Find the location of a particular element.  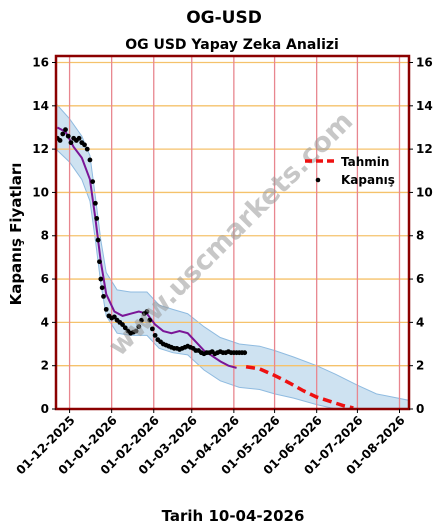

y-tick-label-right: 12 is located at coordinates (424, 149).